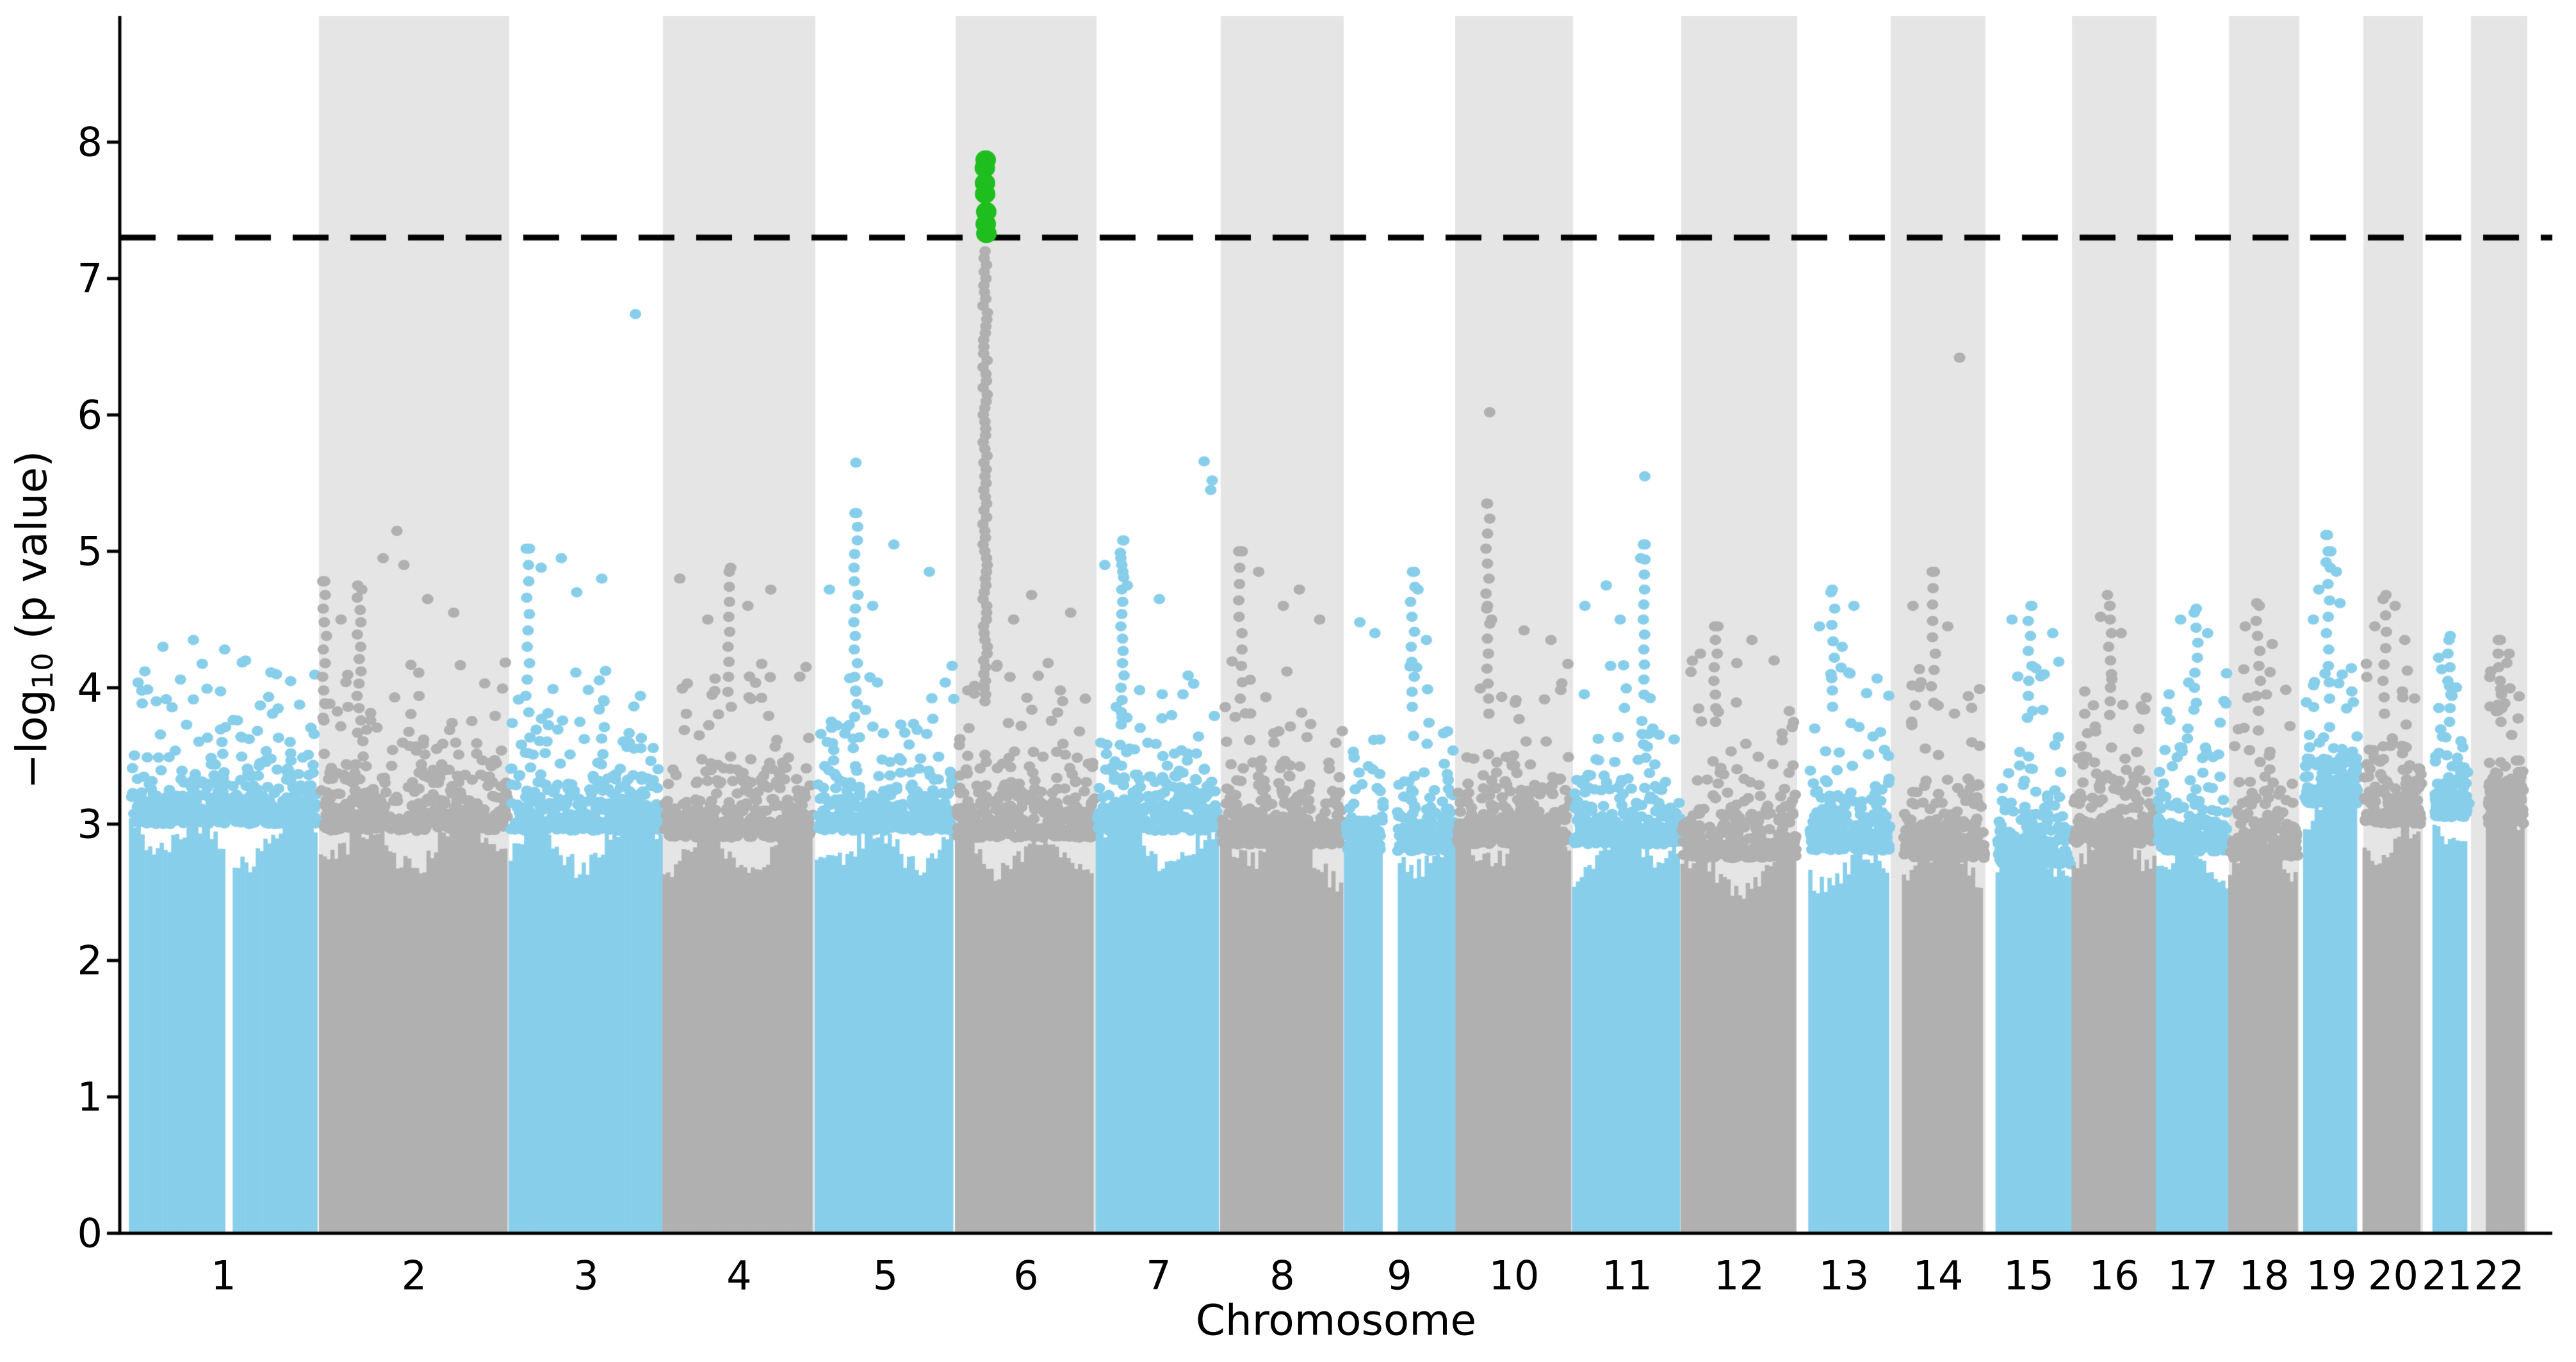 The height and width of the screenshot is (1362, 2576). I want to click on x-tick-label-chr17: 17, so click(2192, 1275).